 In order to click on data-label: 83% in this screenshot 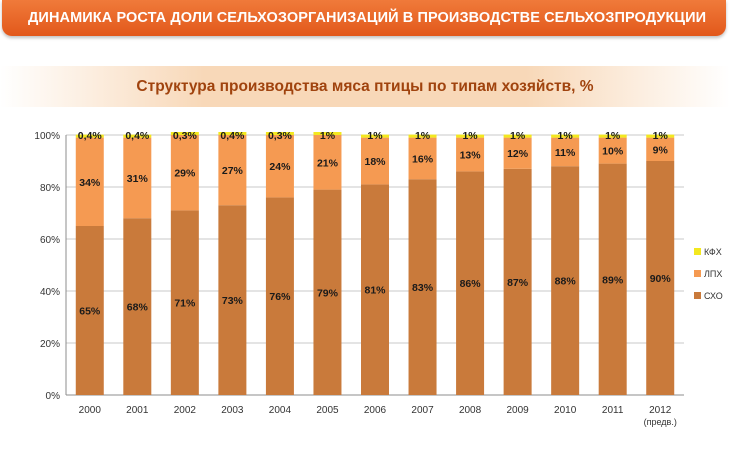, I will do `click(423, 288)`.